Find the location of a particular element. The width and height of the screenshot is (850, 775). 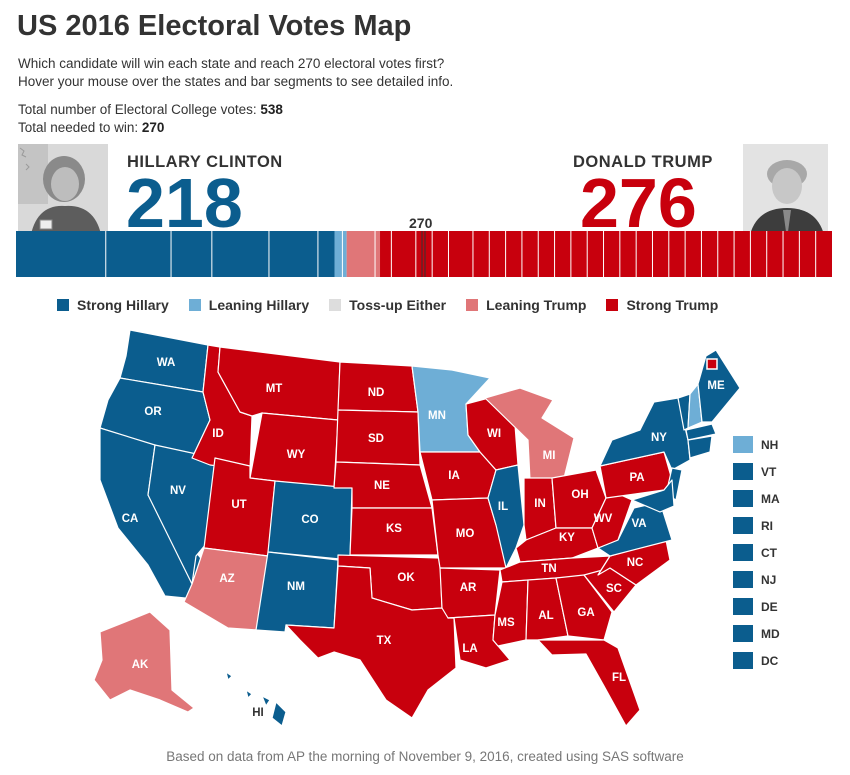

state-label-MT: MT is located at coordinates (274, 389).